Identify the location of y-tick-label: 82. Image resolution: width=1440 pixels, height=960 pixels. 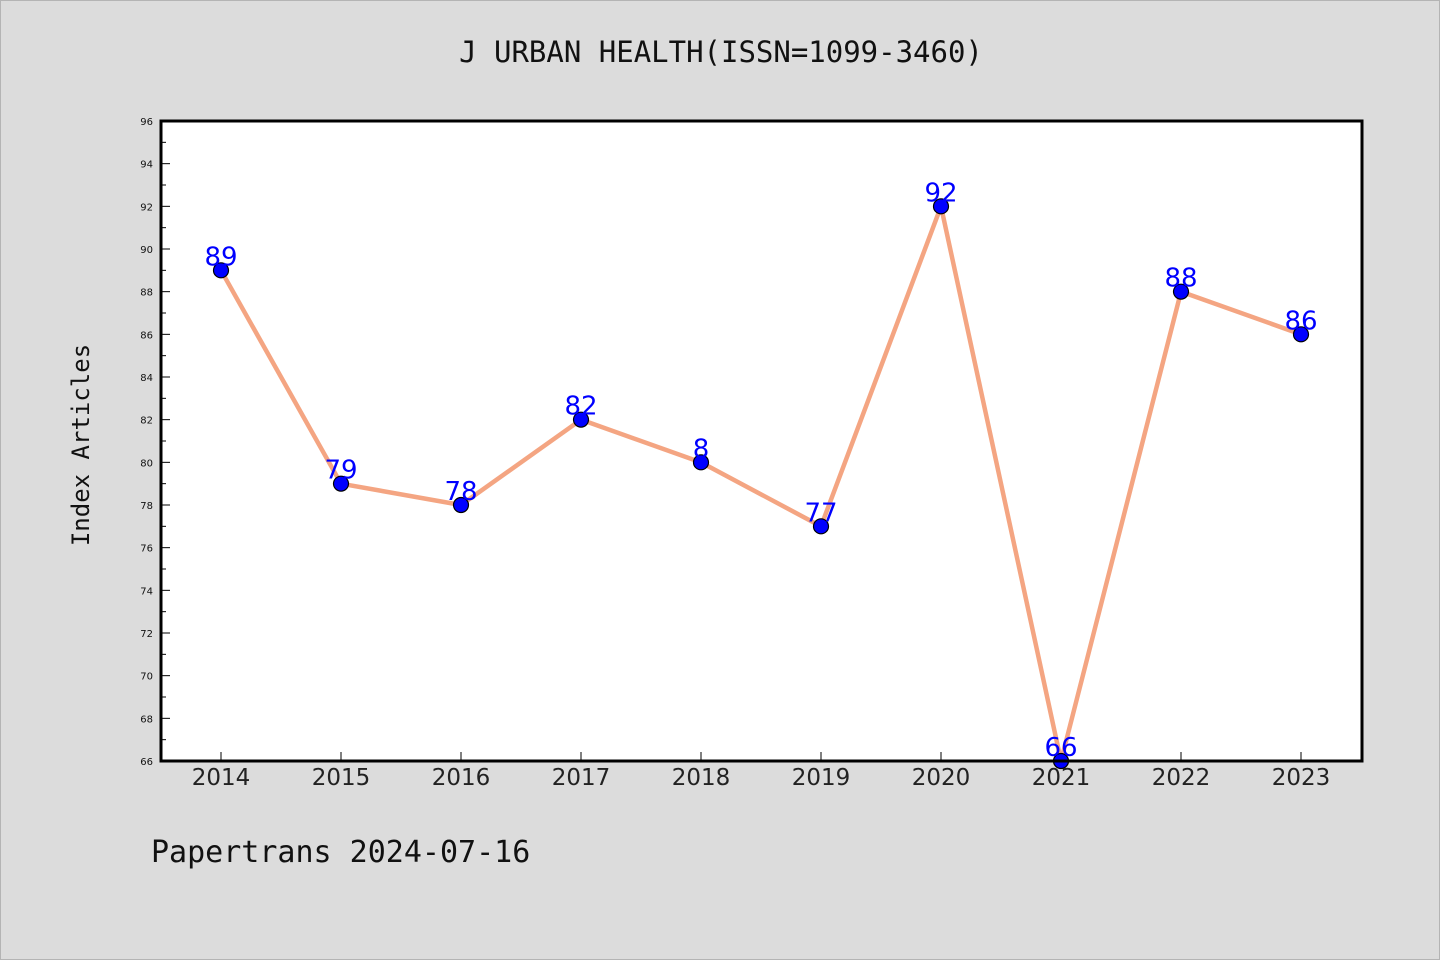
(146, 421).